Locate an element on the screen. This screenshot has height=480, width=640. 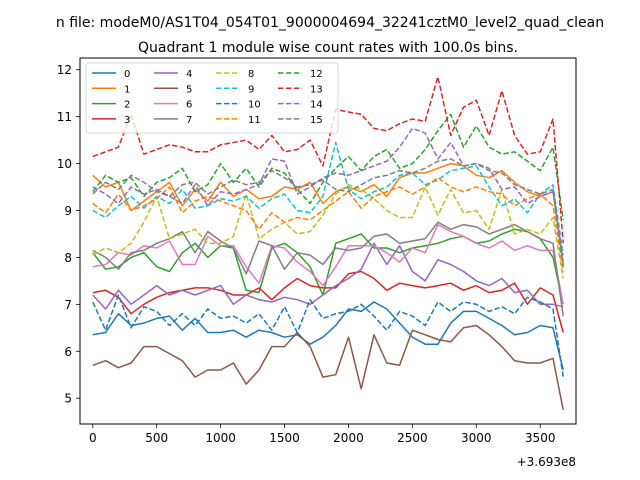
x-tick-label: 3500 is located at coordinates (540, 438).